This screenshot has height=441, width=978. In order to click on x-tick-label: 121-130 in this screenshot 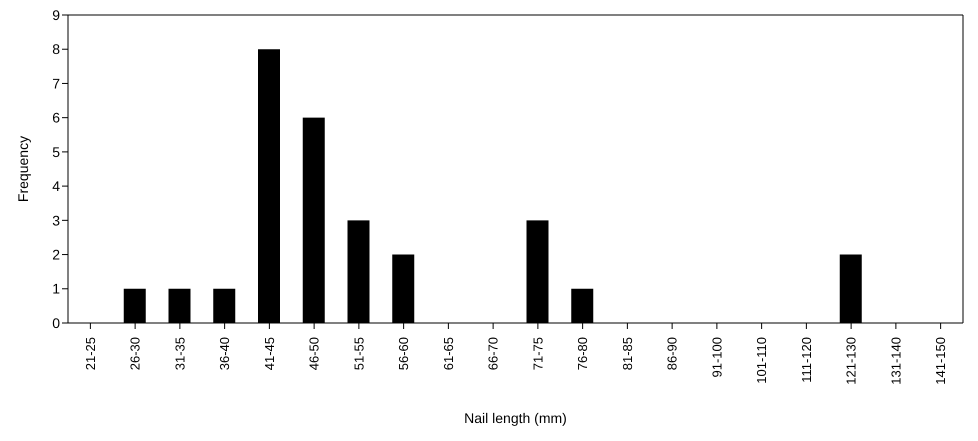, I will do `click(851, 361)`.